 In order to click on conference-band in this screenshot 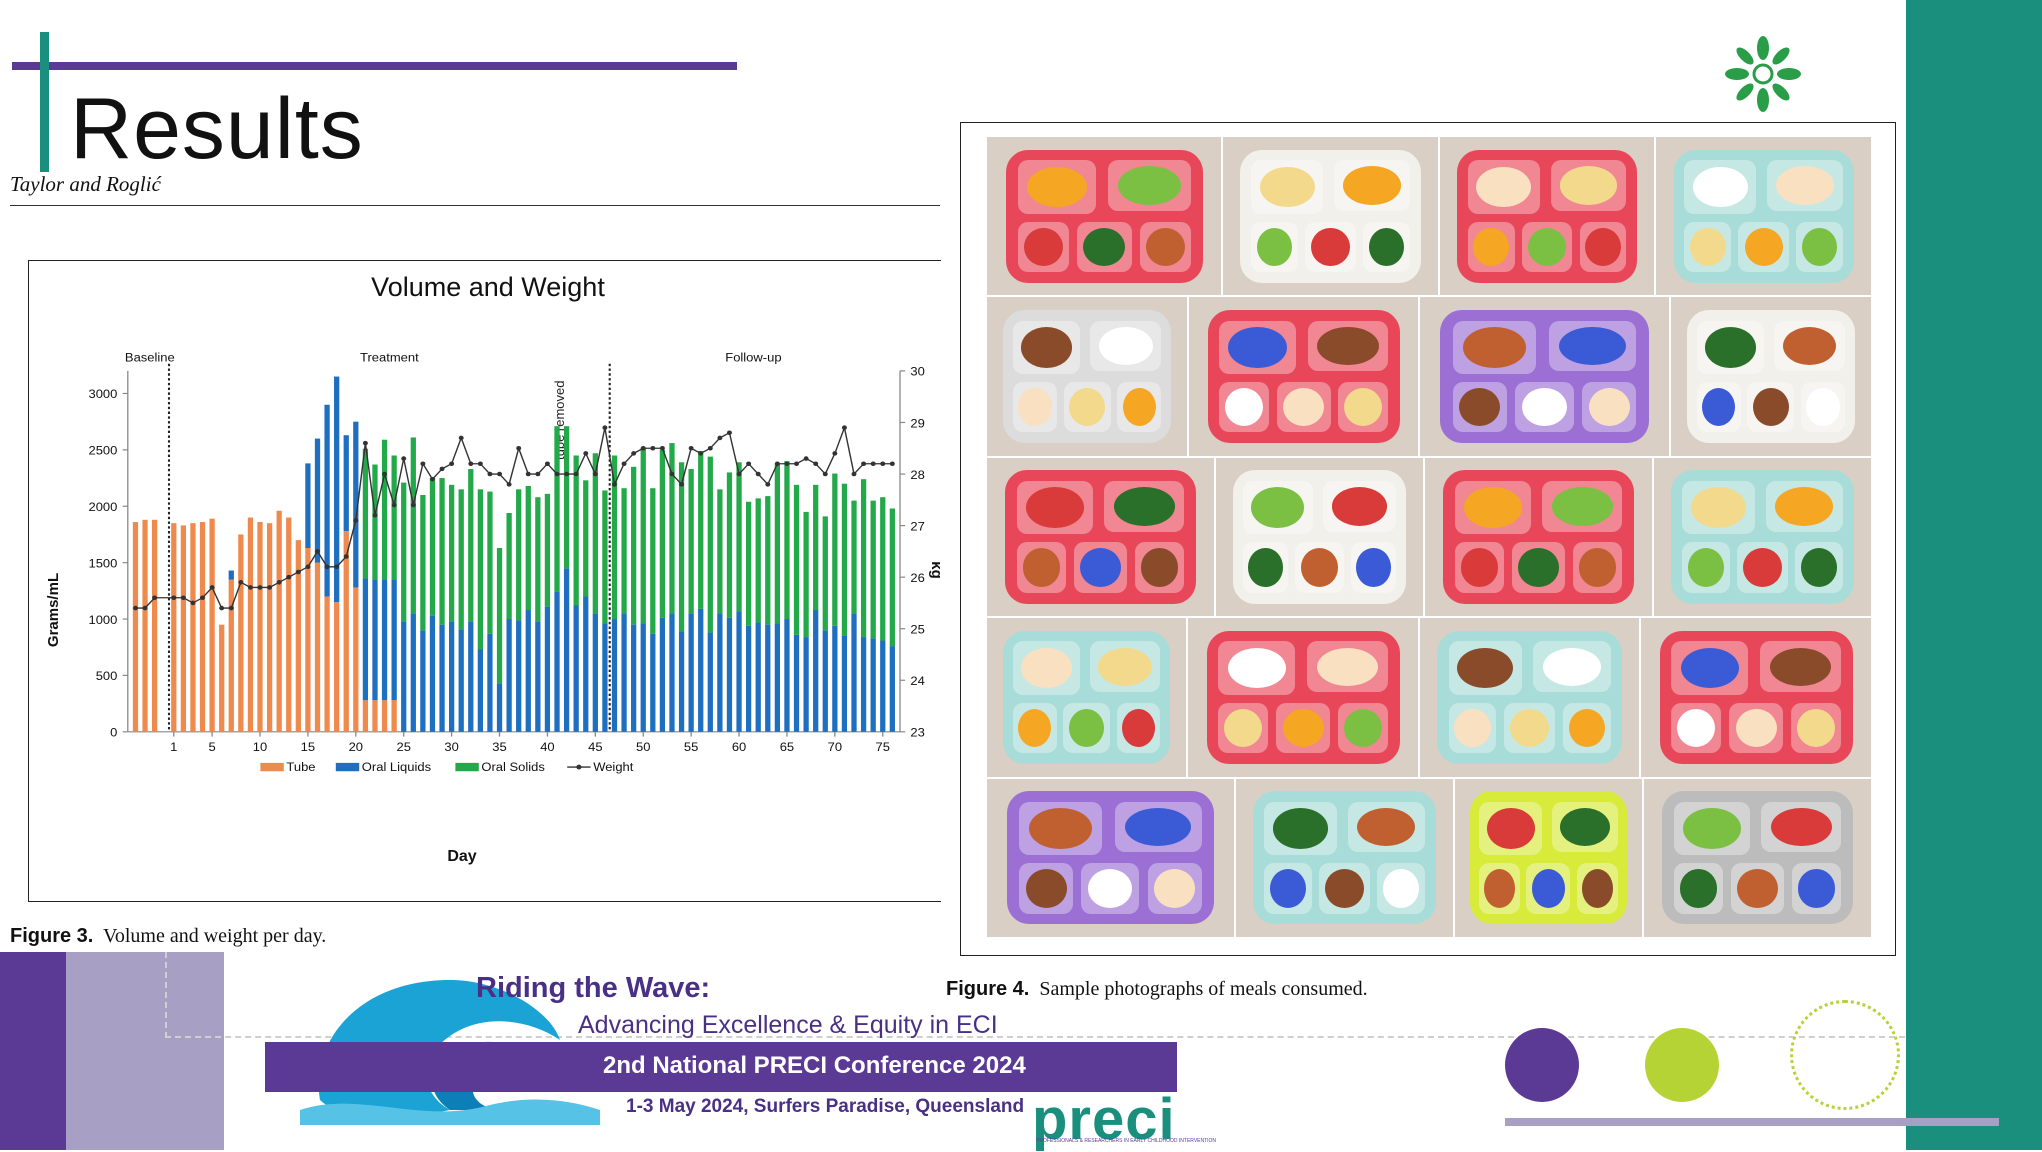, I will do `click(721, 1067)`.